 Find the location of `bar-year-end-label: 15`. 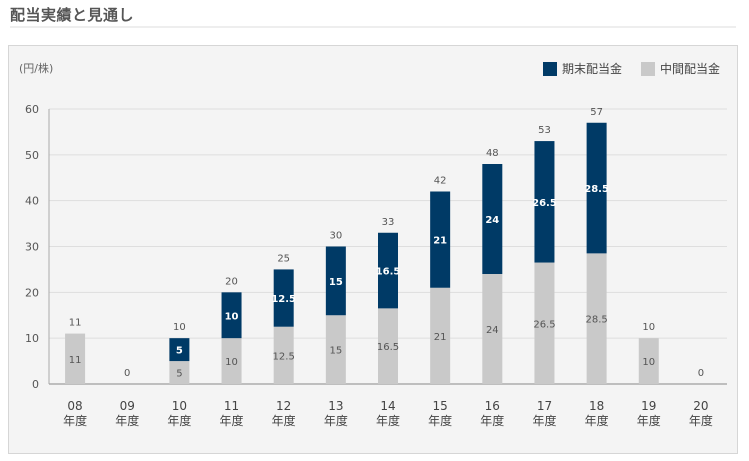

bar-year-end-label: 15 is located at coordinates (336, 282).